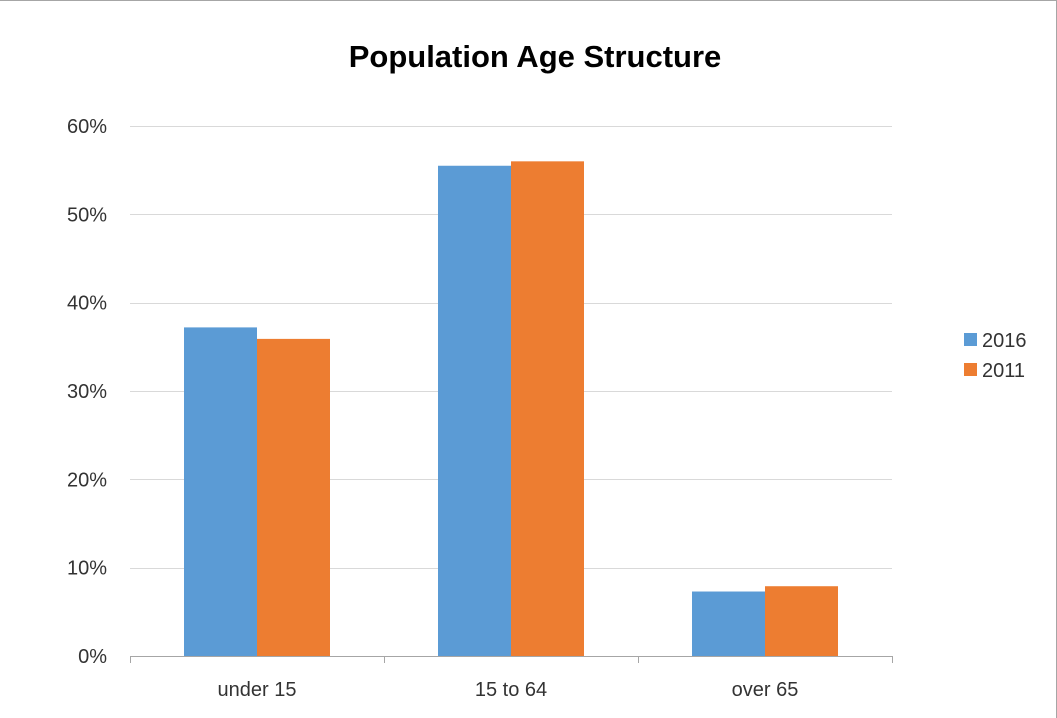 This screenshot has height=718, width=1057. Describe the element at coordinates (511, 690) in the screenshot. I see `x-tick-label: 15 to 64` at that location.